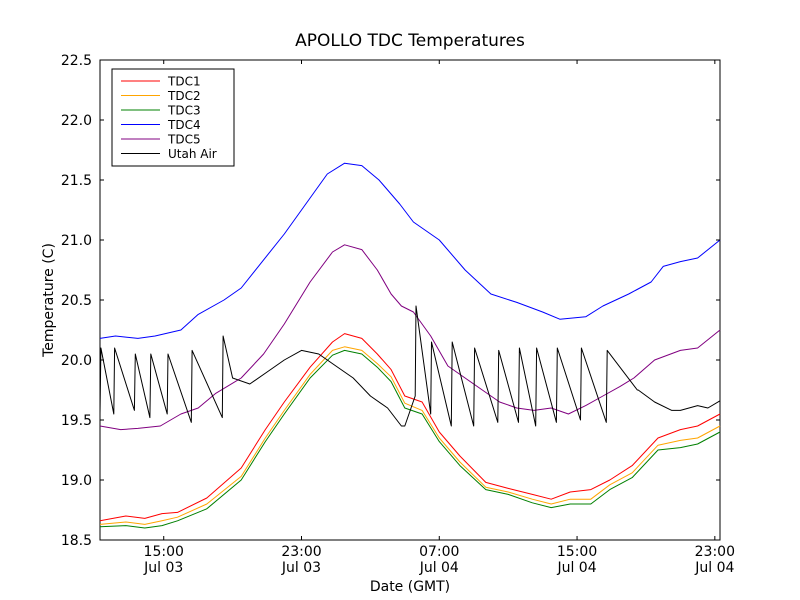 Image resolution: width=800 pixels, height=600 pixels. Describe the element at coordinates (76, 301) in the screenshot. I see `y-tick-label: 20.5` at that location.